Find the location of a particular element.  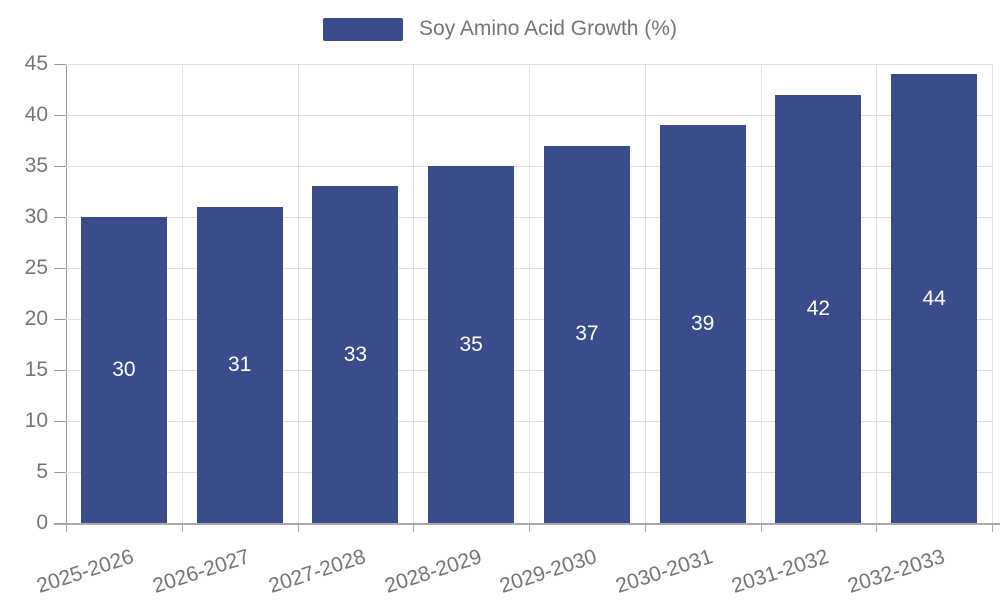

bar-value-label: 33 is located at coordinates (355, 354).